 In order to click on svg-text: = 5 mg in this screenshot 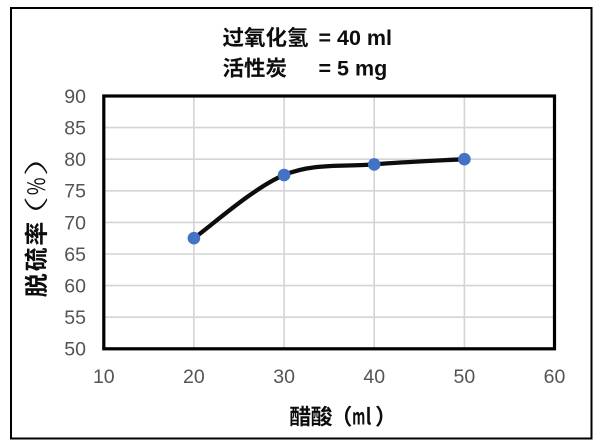, I will do `click(353, 69)`.